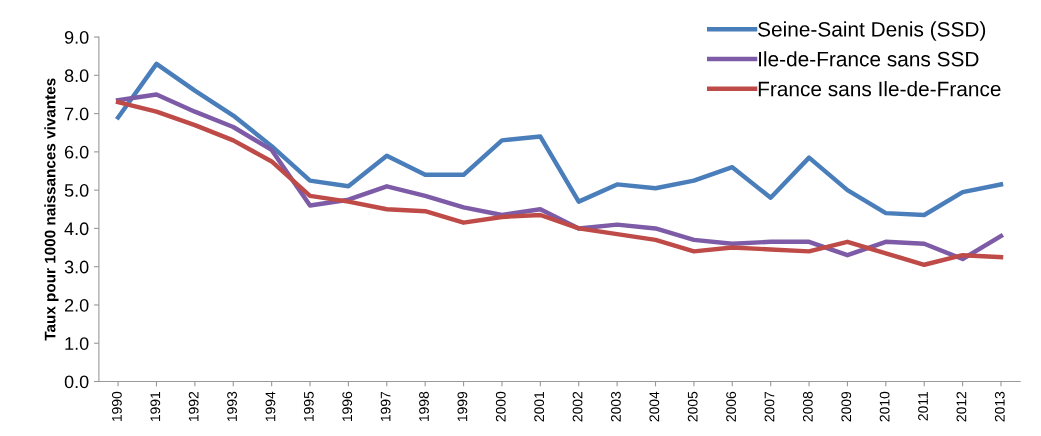 This screenshot has height=436, width=1041. I want to click on x-tick-label: 2006, so click(731, 406).